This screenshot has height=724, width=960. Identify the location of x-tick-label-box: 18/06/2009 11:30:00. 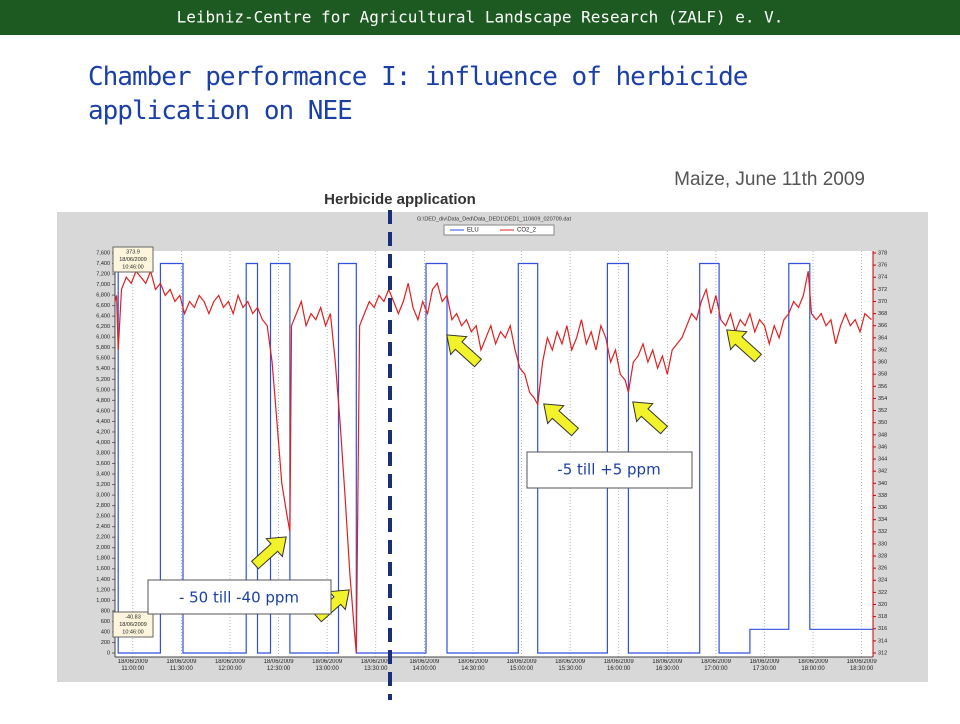
(181, 665).